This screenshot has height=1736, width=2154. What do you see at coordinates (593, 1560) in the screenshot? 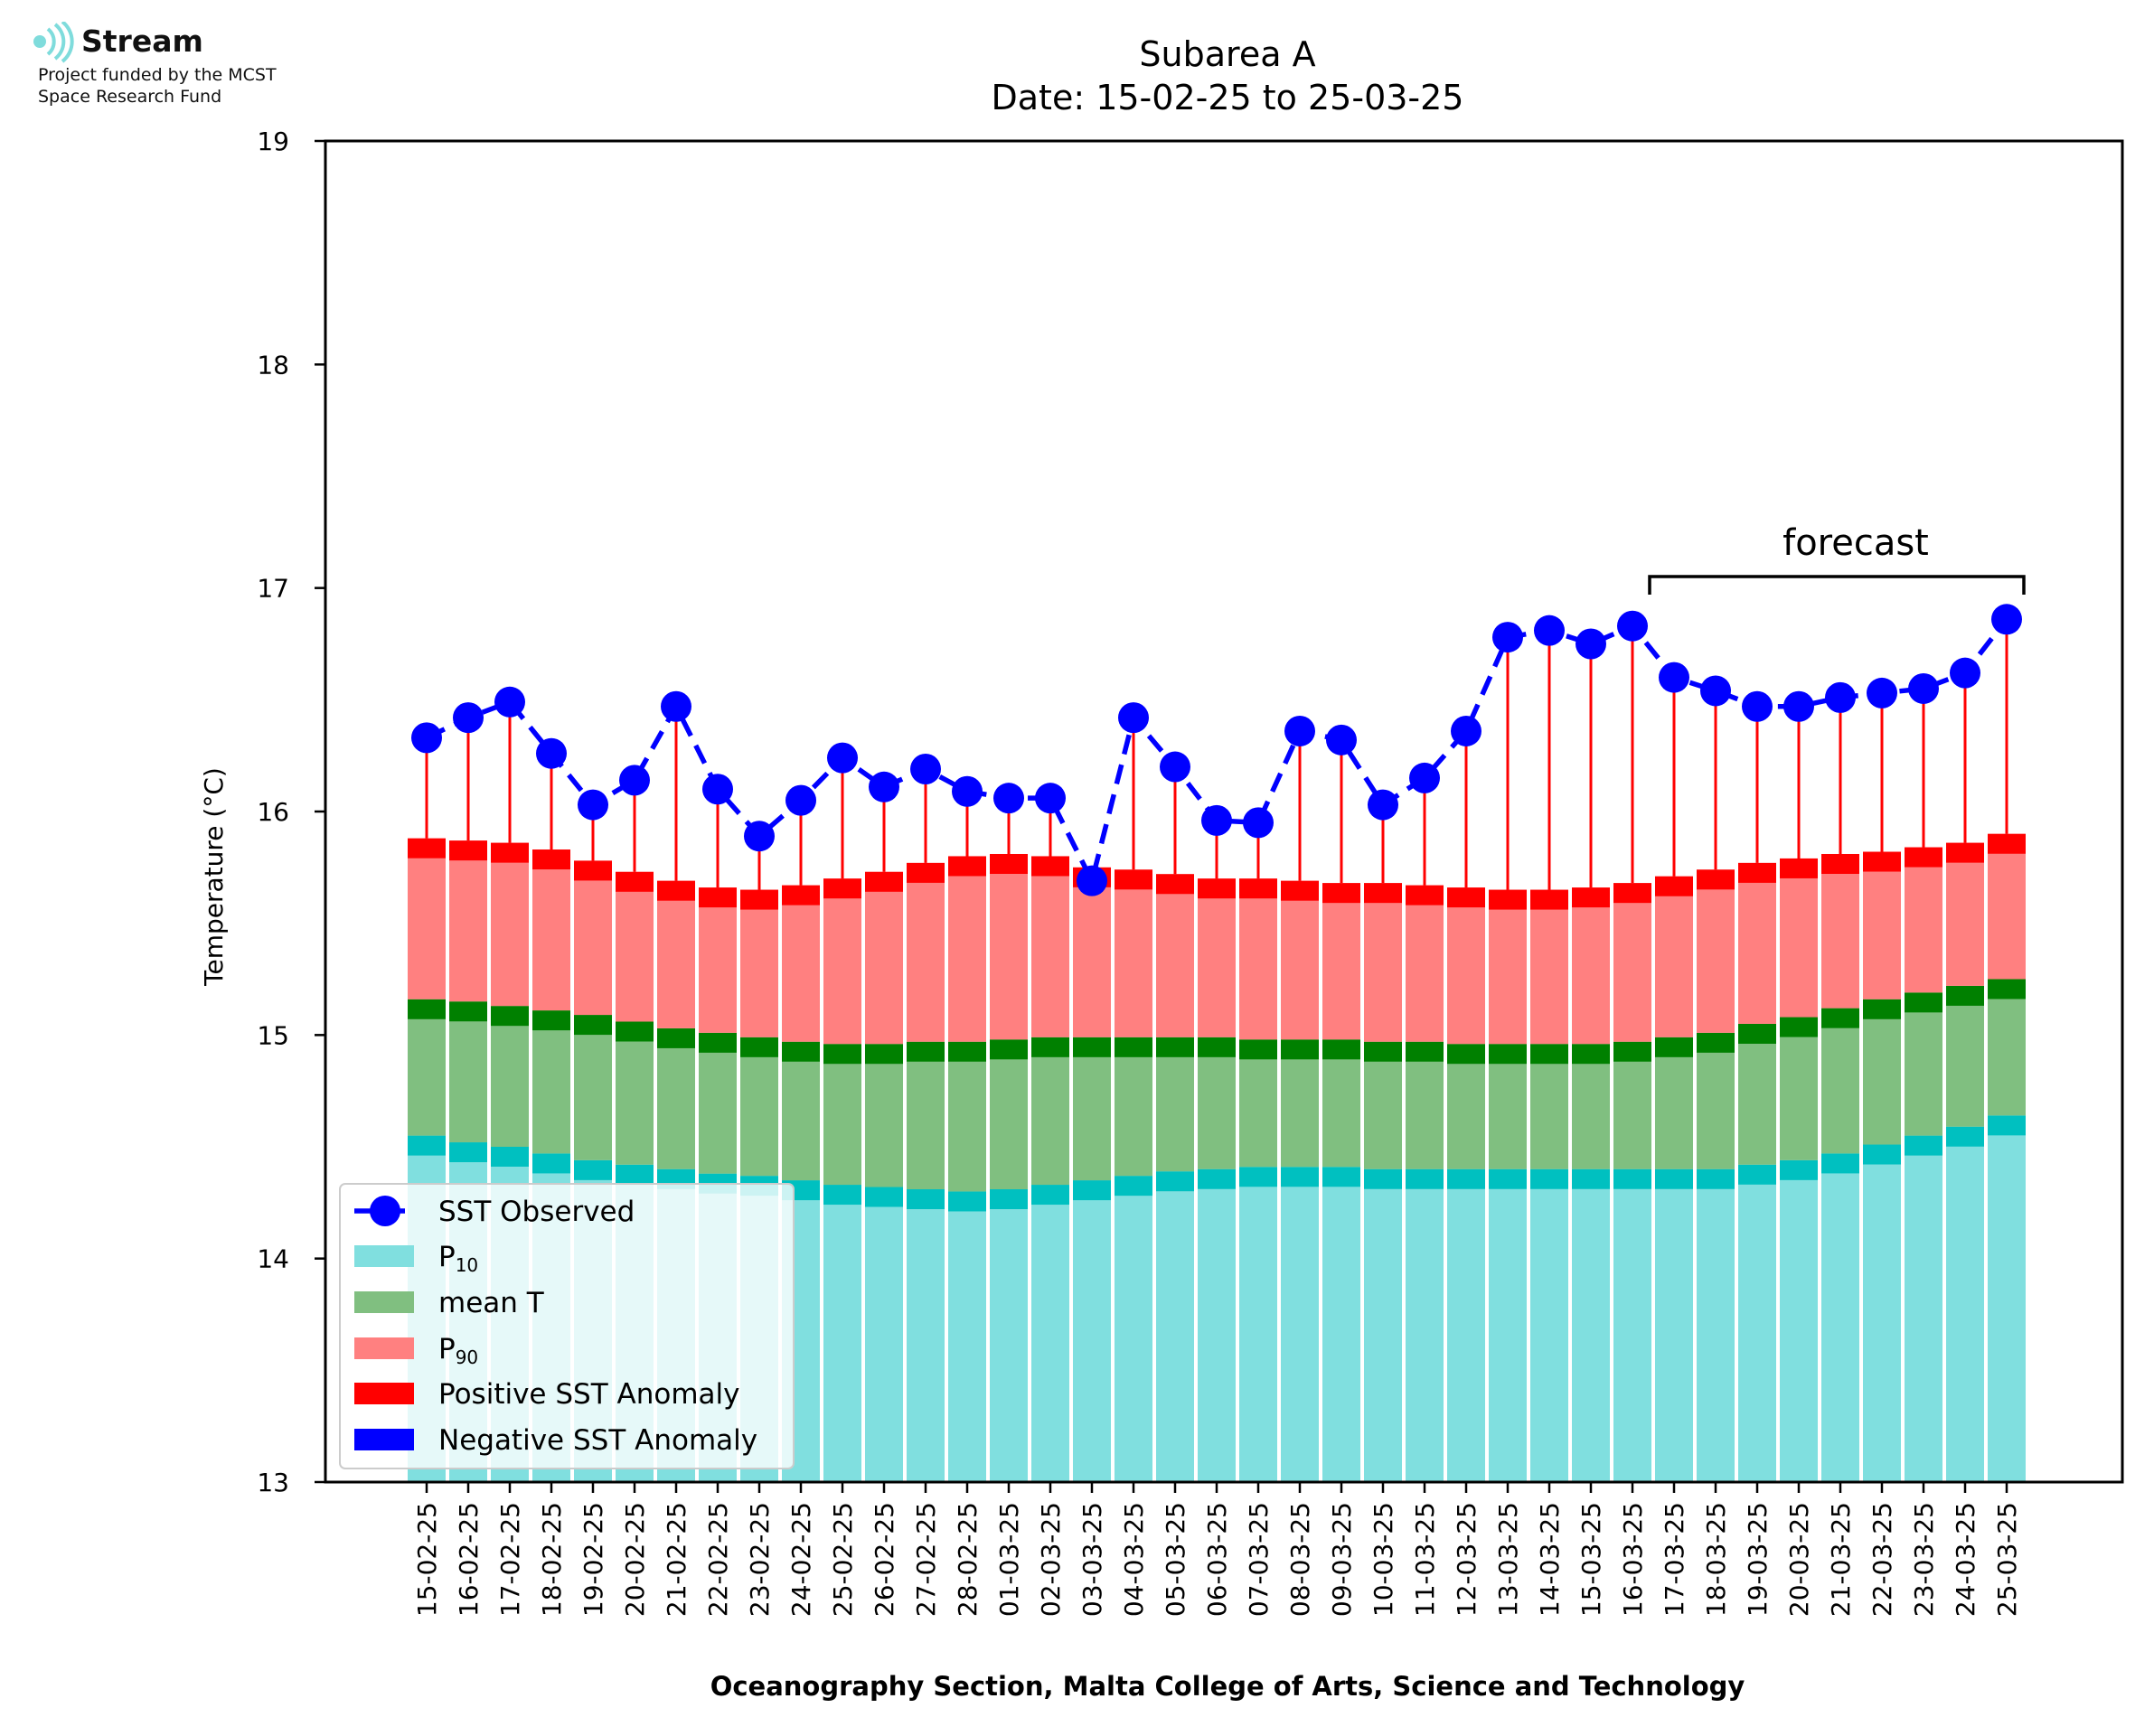
I see `x-tick-label: 19-02-25` at bounding box center [593, 1560].